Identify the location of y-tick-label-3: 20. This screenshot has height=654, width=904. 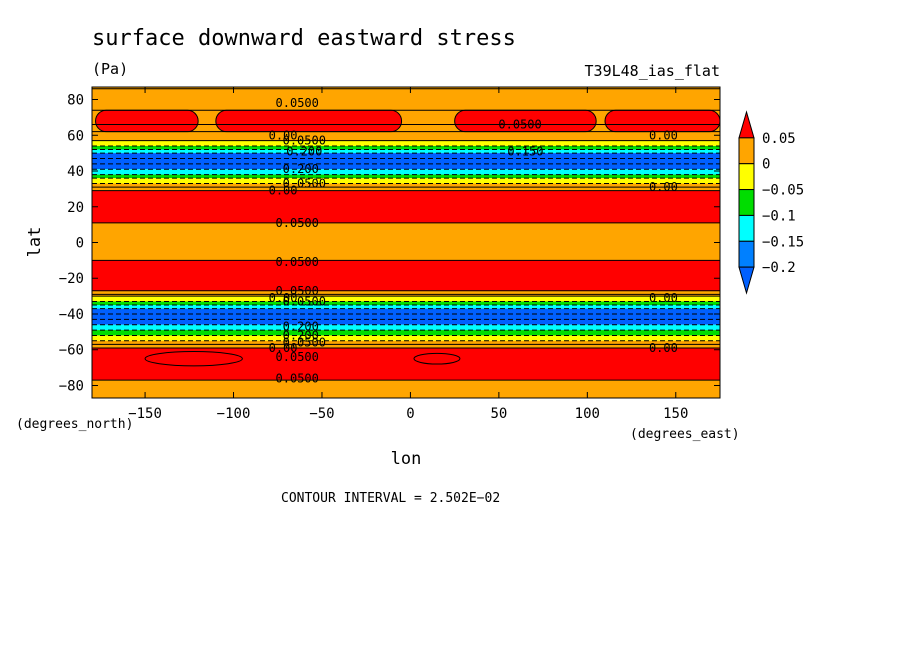
(75, 208).